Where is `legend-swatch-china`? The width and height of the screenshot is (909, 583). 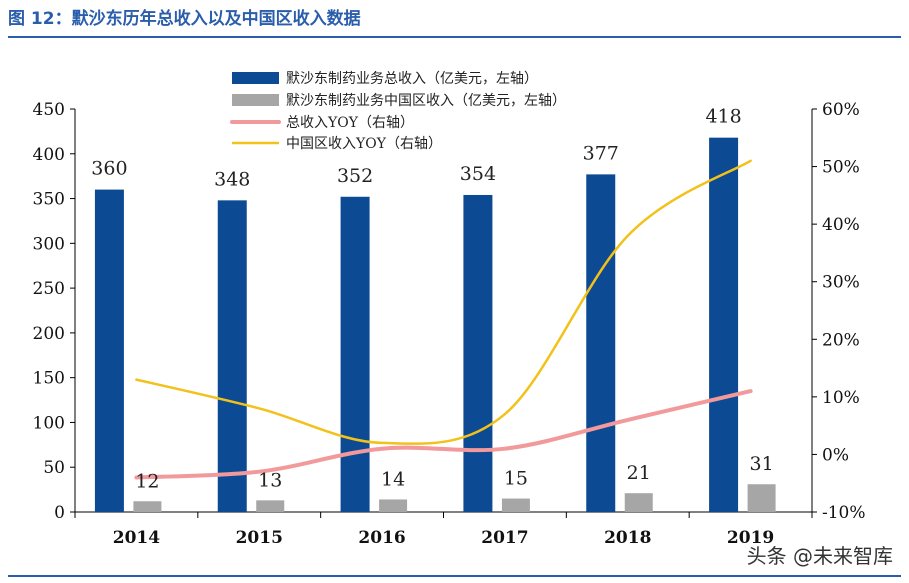 legend-swatch-china is located at coordinates (255, 100).